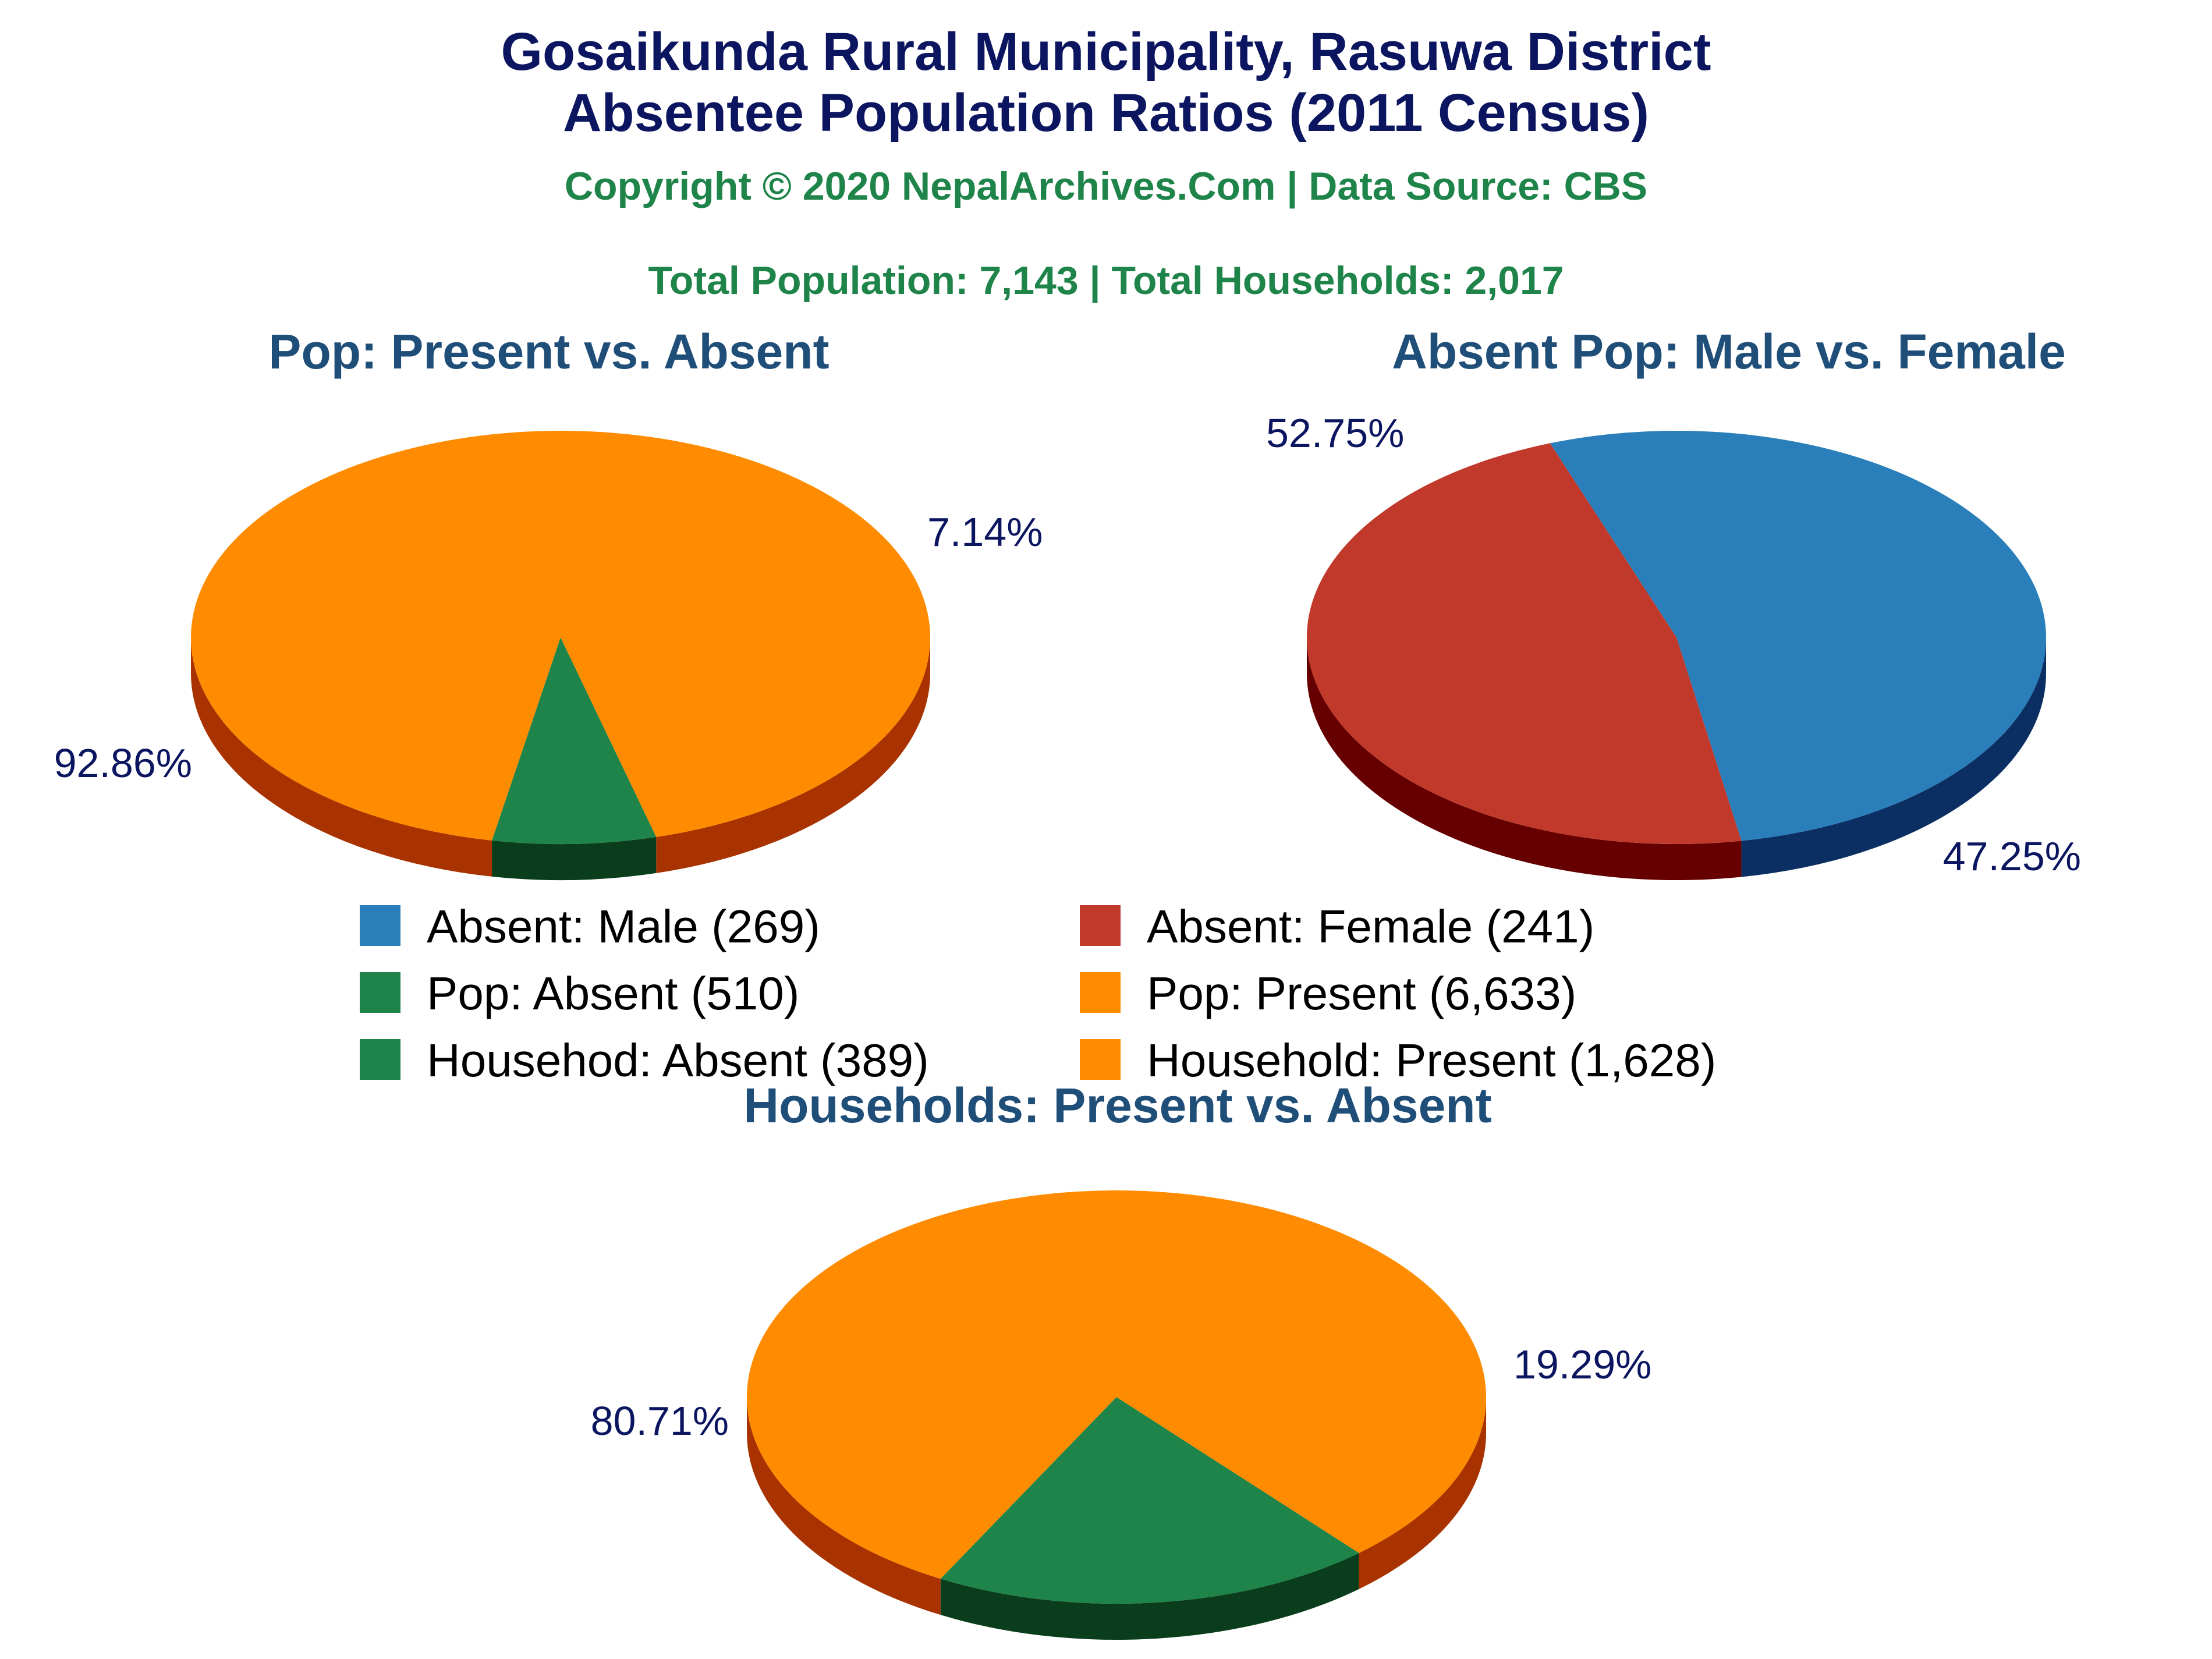  What do you see at coordinates (1116, 1385) in the screenshot?
I see `pie-slice-household-present` at bounding box center [1116, 1385].